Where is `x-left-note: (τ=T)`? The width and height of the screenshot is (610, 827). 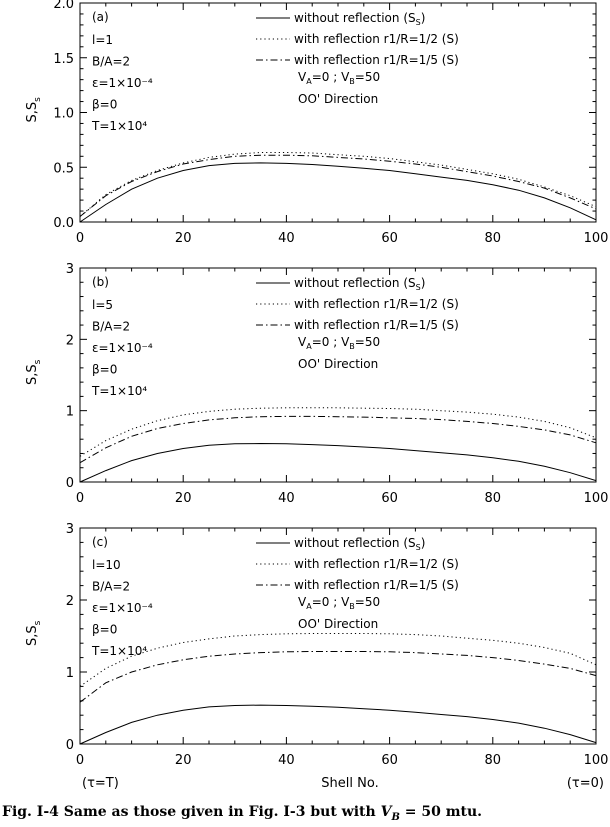 x-left-note: (τ=T) is located at coordinates (100, 783).